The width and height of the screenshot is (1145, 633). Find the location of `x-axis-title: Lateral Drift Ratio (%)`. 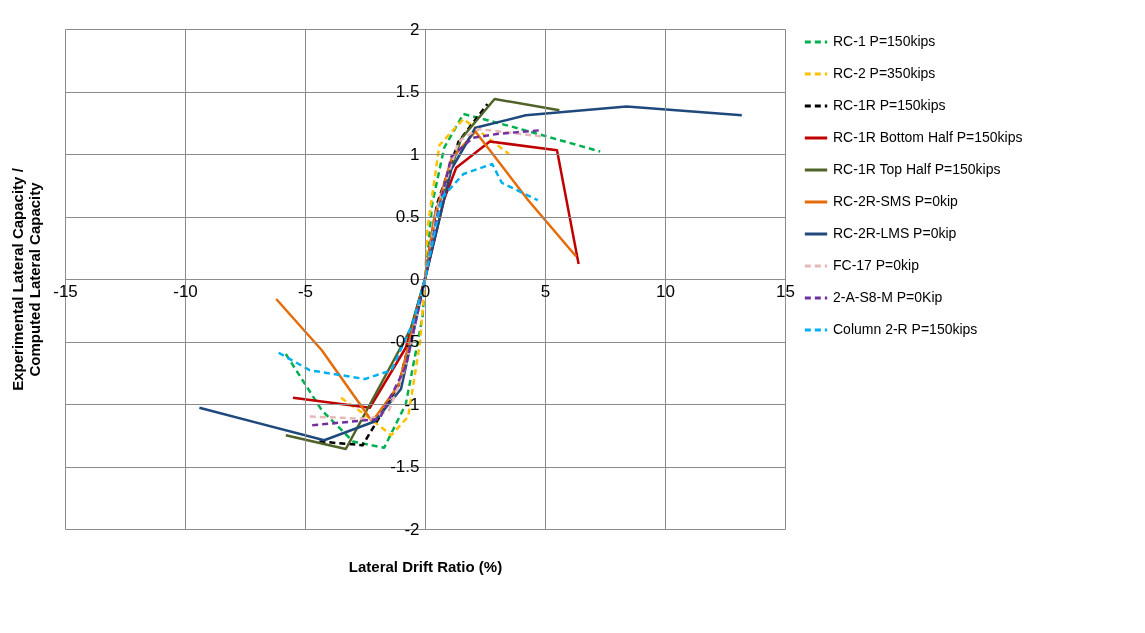

x-axis-title: Lateral Drift Ratio (%) is located at coordinates (425, 566).